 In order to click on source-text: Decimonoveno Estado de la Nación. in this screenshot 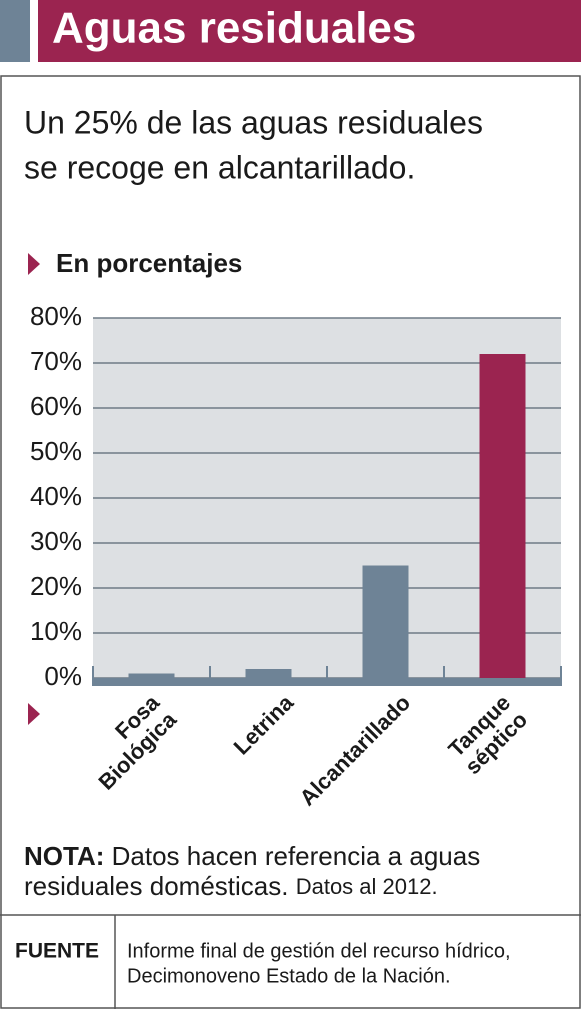, I will do `click(289, 976)`.